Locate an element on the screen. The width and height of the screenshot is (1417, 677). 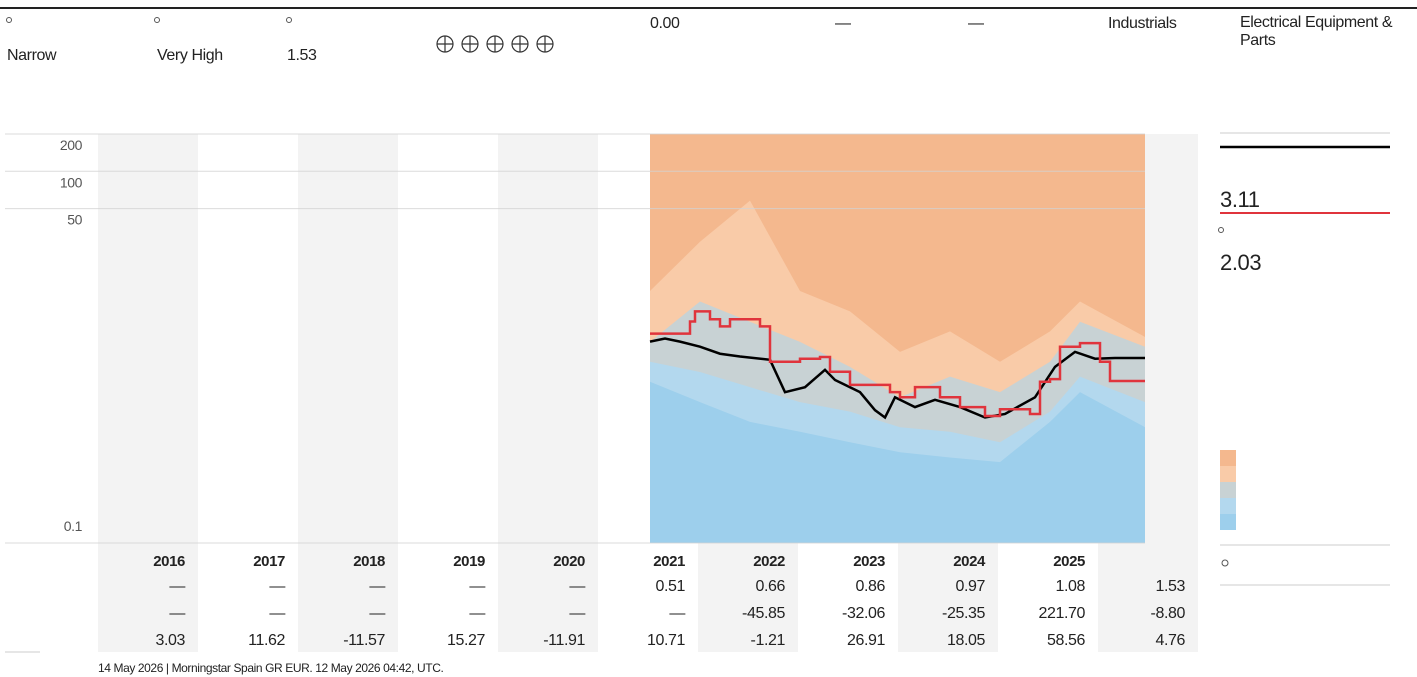
table-cell: 10.71 is located at coordinates (666, 640).